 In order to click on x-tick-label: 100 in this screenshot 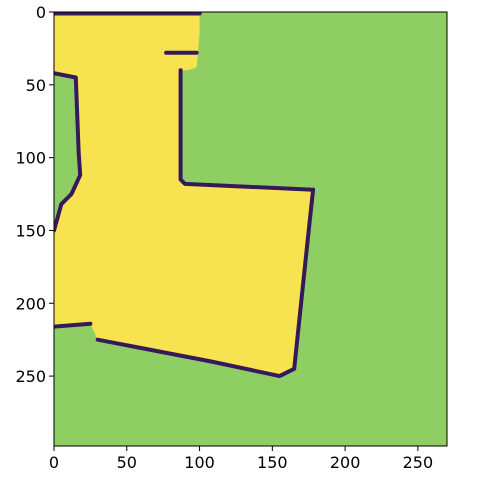, I will do `click(199, 462)`.